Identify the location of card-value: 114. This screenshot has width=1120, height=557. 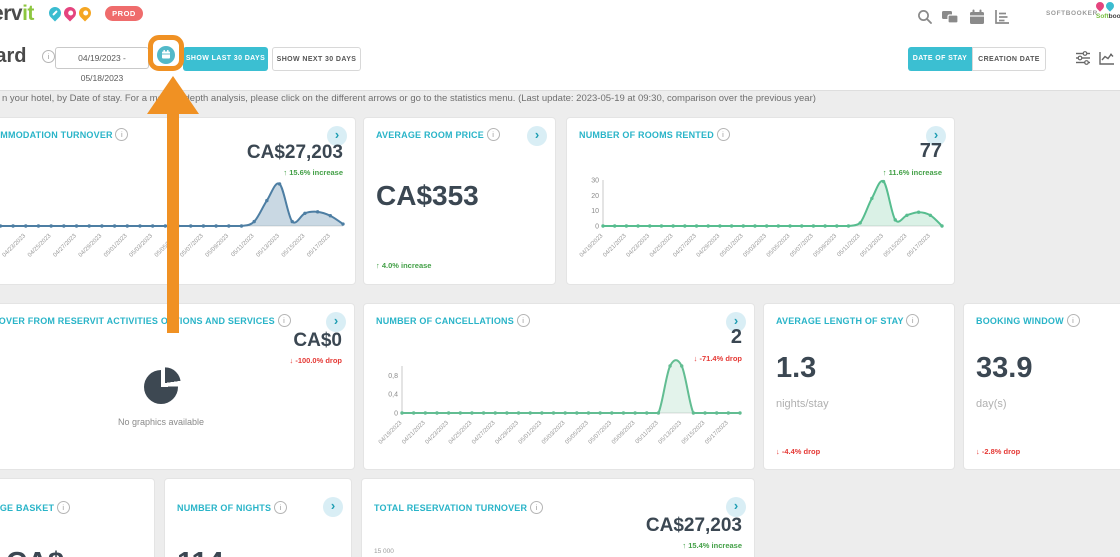
(200, 552).